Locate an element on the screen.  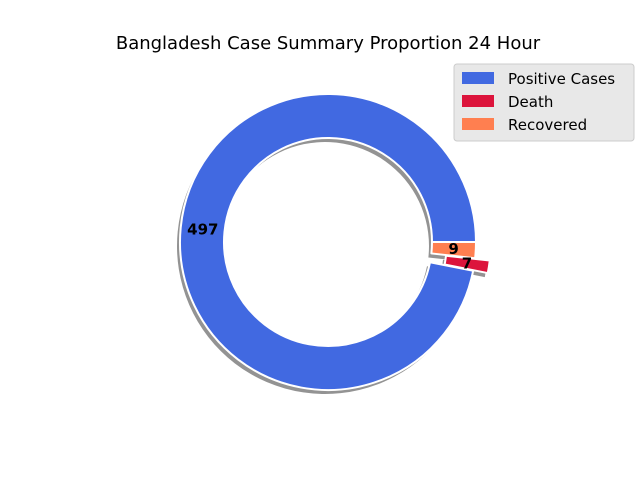
legend-label-death: Death is located at coordinates (530, 102).